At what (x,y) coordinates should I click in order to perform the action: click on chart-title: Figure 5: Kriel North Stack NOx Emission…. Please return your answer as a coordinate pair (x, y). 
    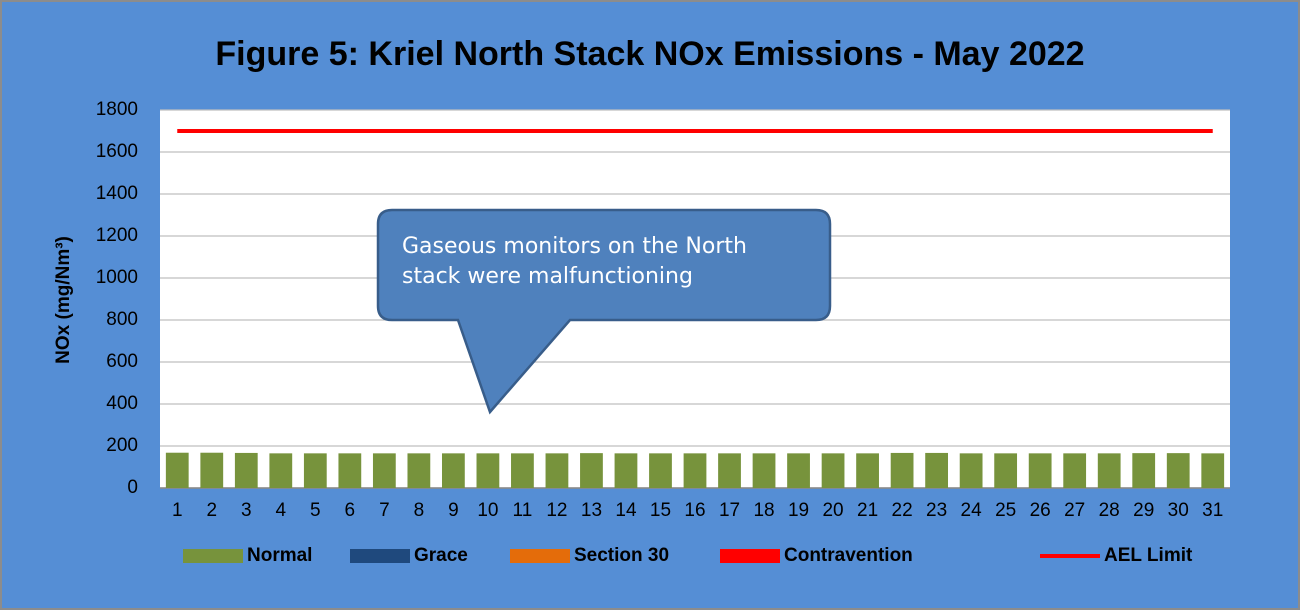
    Looking at the image, I should click on (649, 54).